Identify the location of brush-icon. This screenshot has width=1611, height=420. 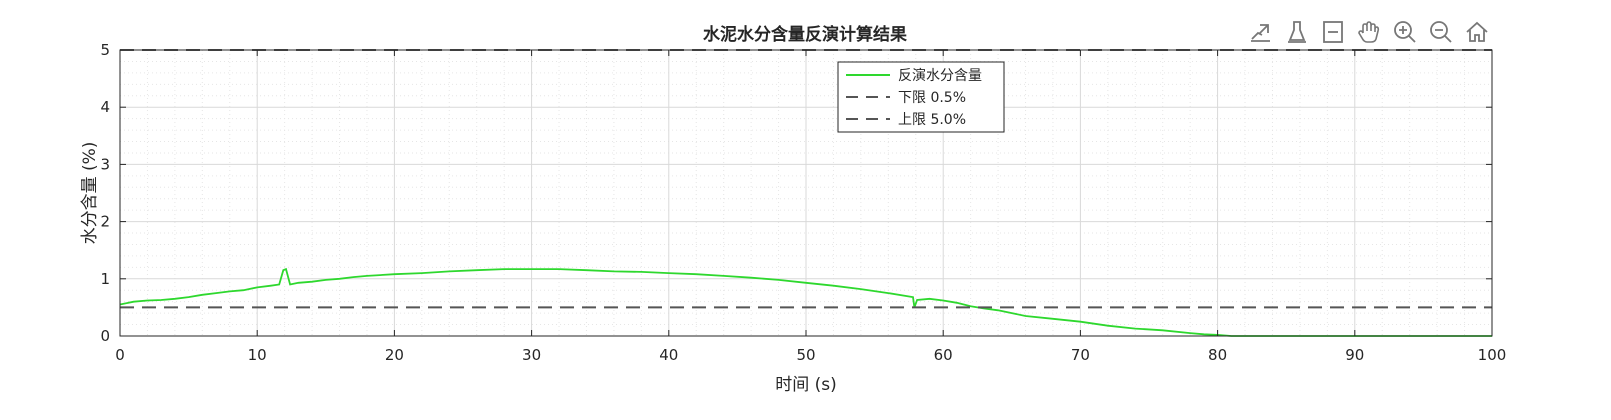
(1297, 32).